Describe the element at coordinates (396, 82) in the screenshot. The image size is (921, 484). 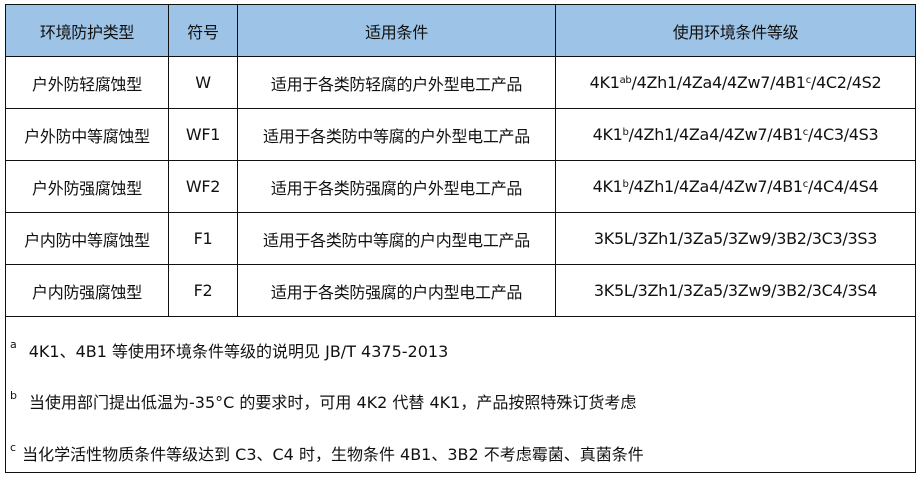
I see `condition-cell: 适用于各类防轻腐的户外型电工产品` at that location.